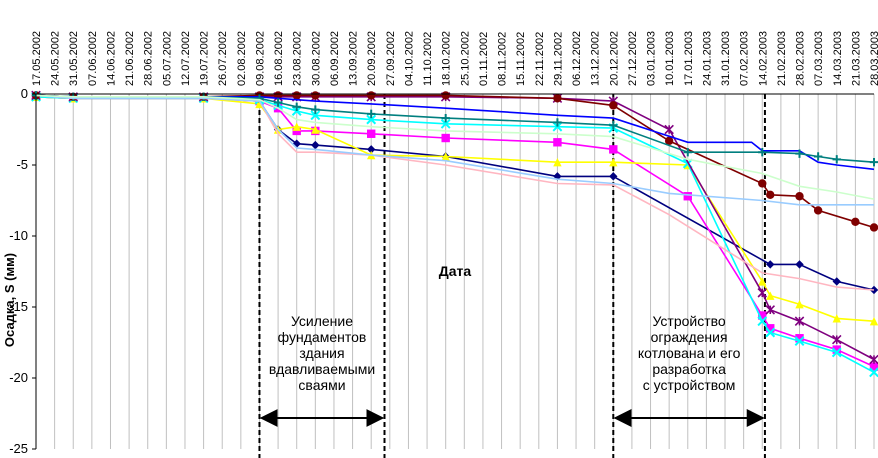  I want to click on x-tick-label: 12.07.2002, so click(186, 58).